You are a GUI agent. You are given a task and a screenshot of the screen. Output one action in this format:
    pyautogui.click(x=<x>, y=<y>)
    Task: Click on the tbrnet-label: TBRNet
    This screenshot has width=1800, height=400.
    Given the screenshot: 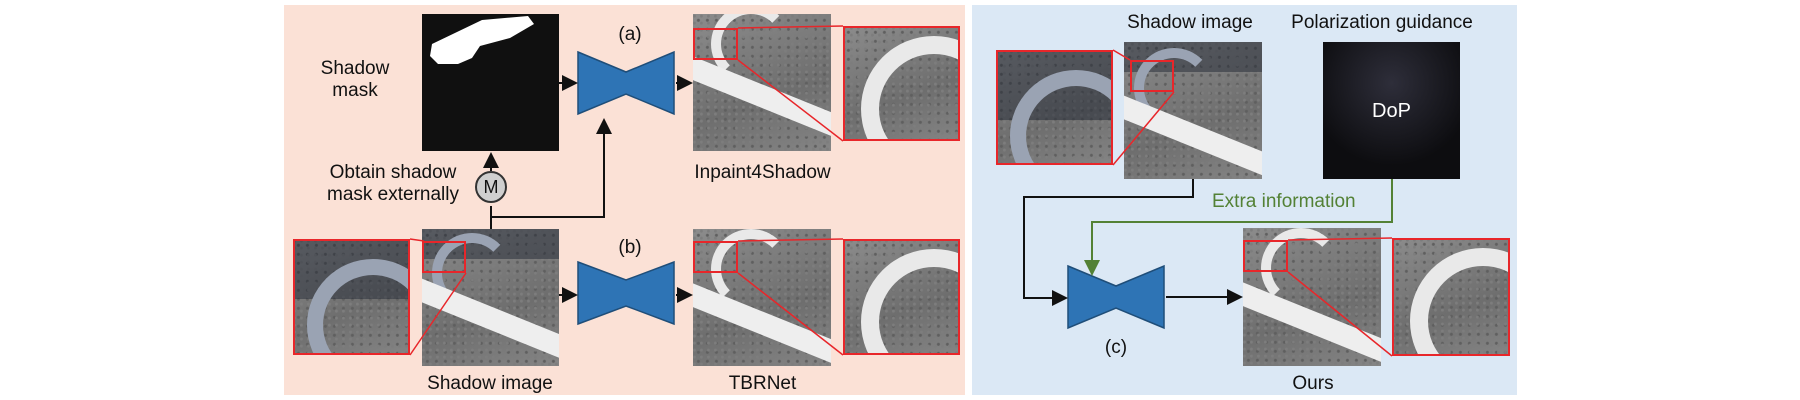 What is the action you would take?
    pyautogui.click(x=762, y=383)
    